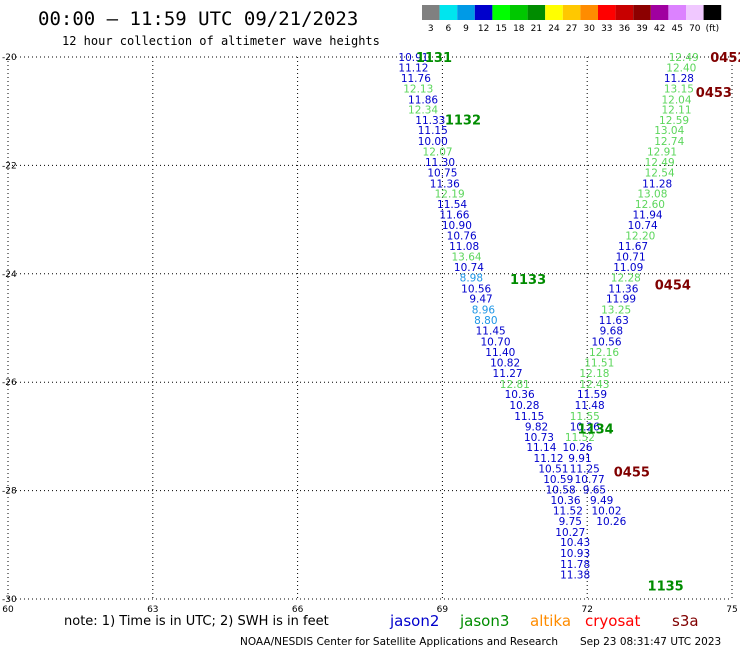 The height and width of the screenshot is (650, 740). Describe the element at coordinates (676, 100) in the screenshot. I see `wave-height-value: 12.04` at that location.